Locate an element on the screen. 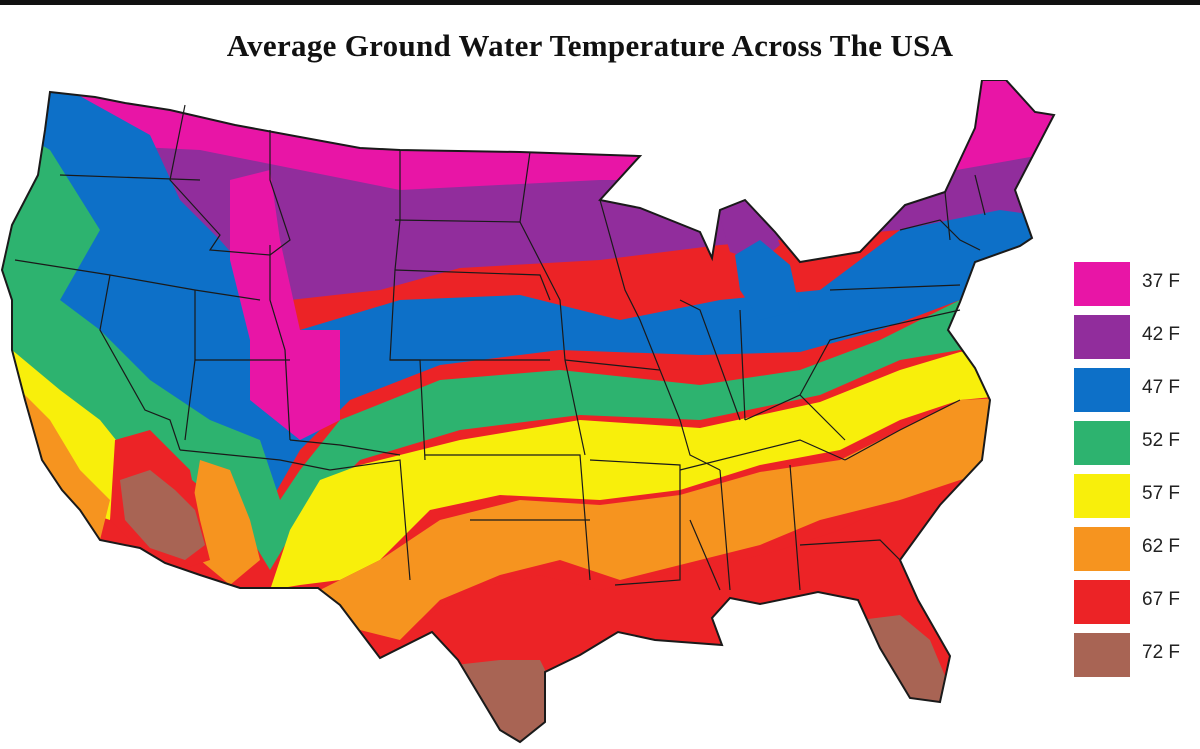 Image resolution: width=1200 pixels, height=749 pixels. legend-item: 62 F is located at coordinates (1137, 549).